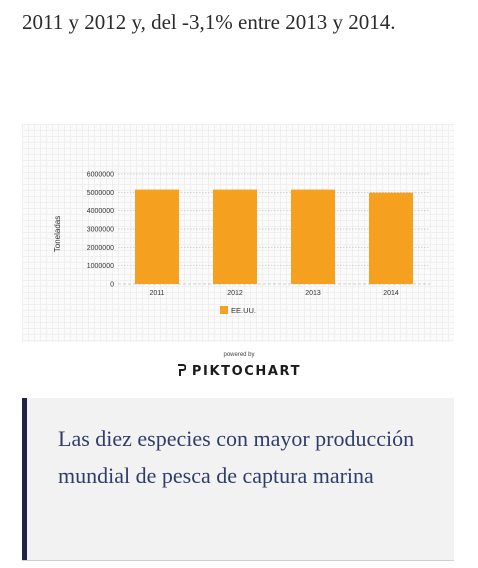 This screenshot has height=568, width=478. I want to click on x-tick-label: 2013, so click(313, 293).